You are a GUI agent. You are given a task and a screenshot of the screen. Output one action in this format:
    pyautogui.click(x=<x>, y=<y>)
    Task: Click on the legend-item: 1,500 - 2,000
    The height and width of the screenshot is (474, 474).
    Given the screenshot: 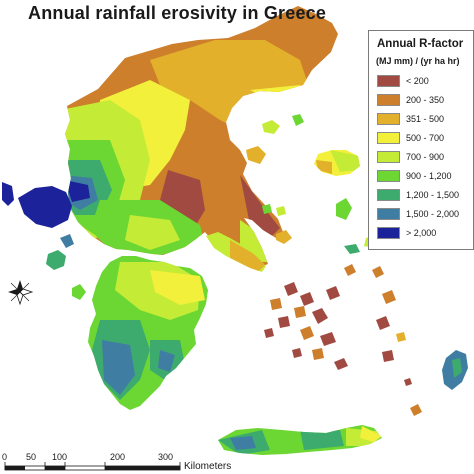 What is the action you would take?
    pyautogui.click(x=425, y=214)
    